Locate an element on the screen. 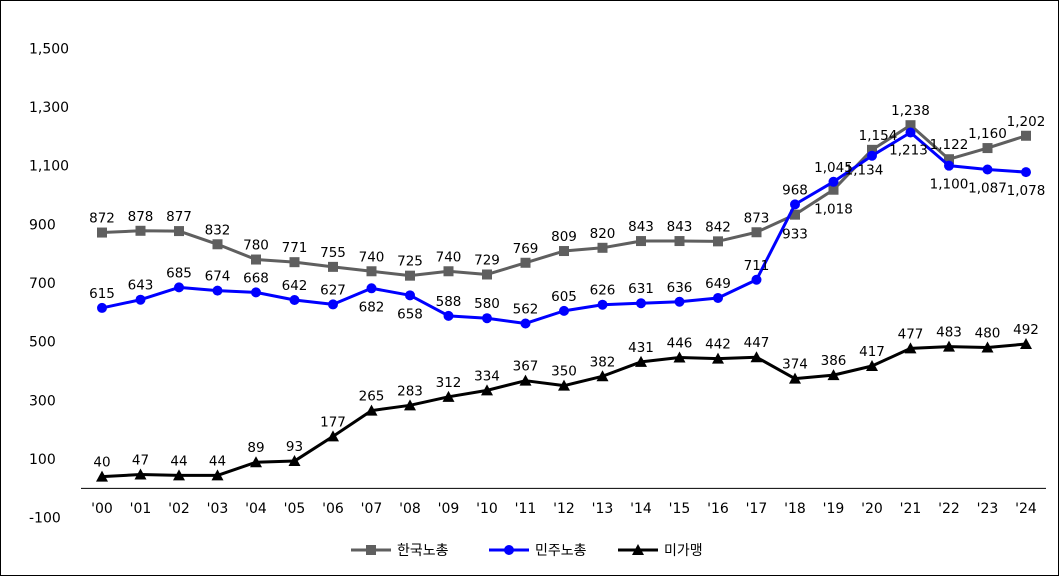 The image size is (1061, 578). data-label: 842 is located at coordinates (718, 227).